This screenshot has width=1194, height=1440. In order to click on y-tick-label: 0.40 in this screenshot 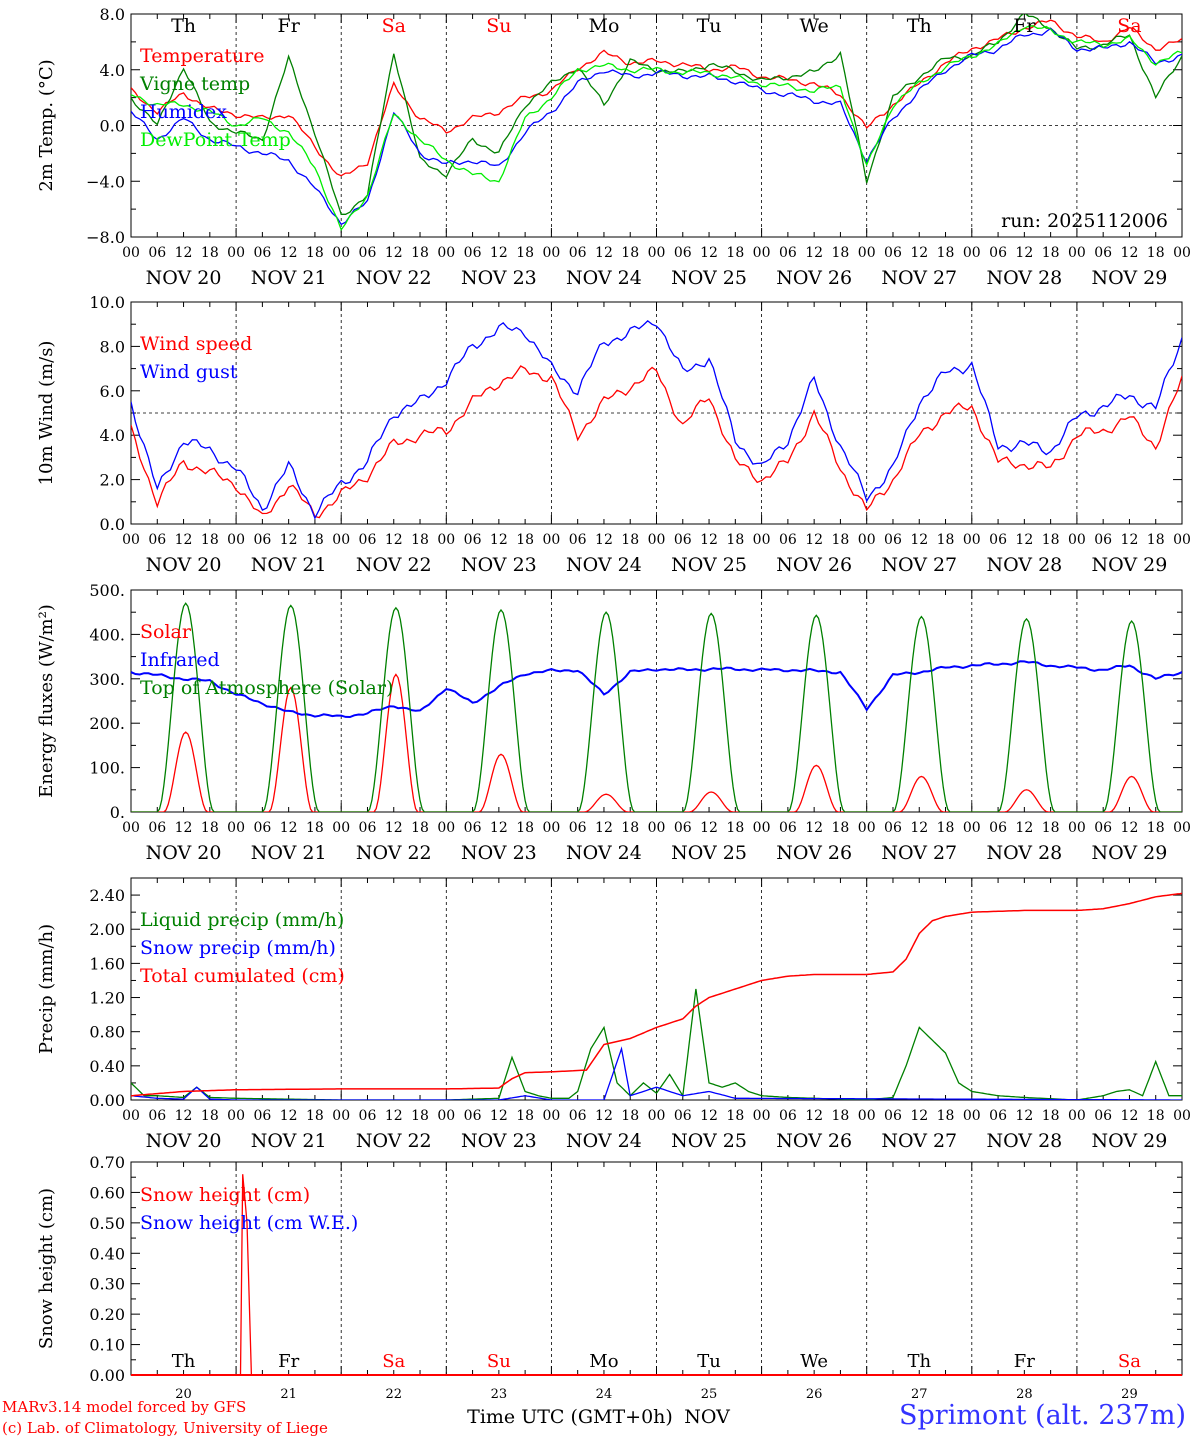, I will do `click(107, 1253)`.